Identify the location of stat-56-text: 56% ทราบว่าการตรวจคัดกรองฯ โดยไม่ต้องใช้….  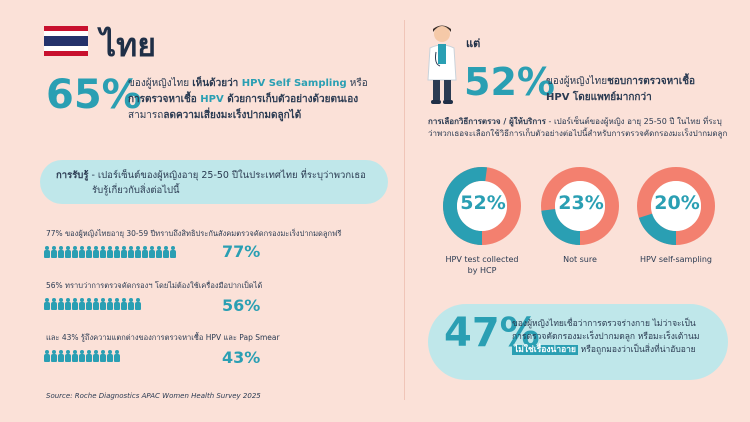
(154, 285).